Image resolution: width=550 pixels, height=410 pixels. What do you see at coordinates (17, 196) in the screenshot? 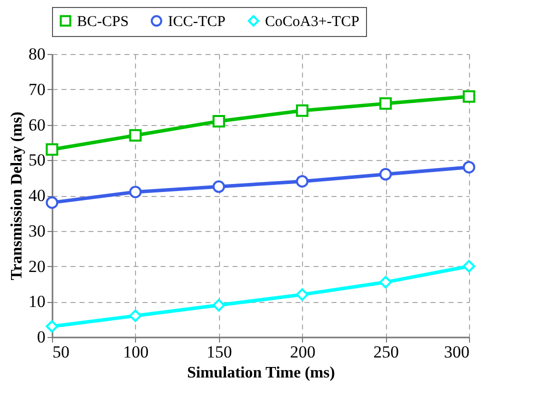
I see `y-axis-title: Transmission Delay (ms)` at bounding box center [17, 196].